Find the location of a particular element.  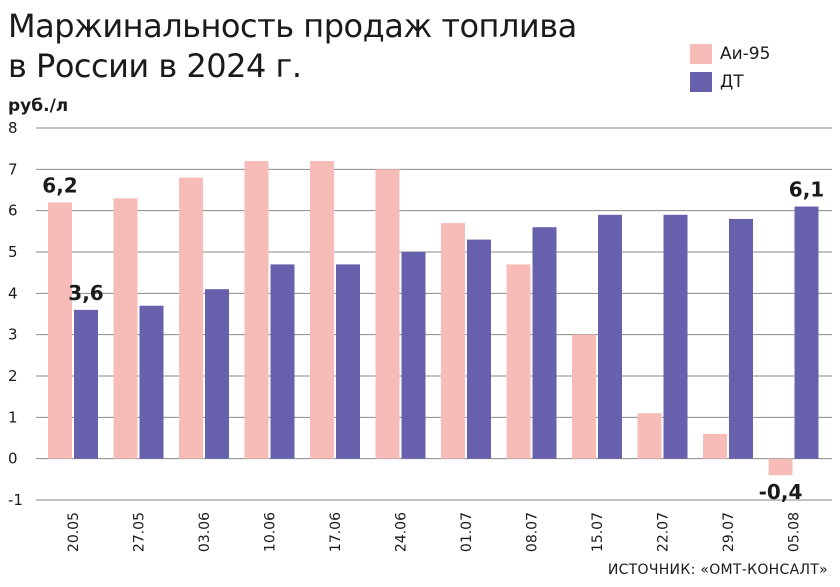

legend-swatch-ai95 is located at coordinates (701, 54).